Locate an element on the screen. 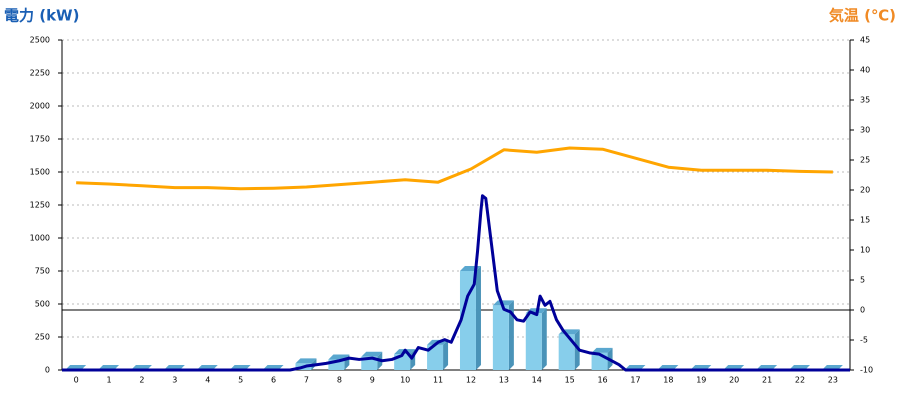 The width and height of the screenshot is (900, 400). y2-tick-label: -5 is located at coordinates (864, 340).